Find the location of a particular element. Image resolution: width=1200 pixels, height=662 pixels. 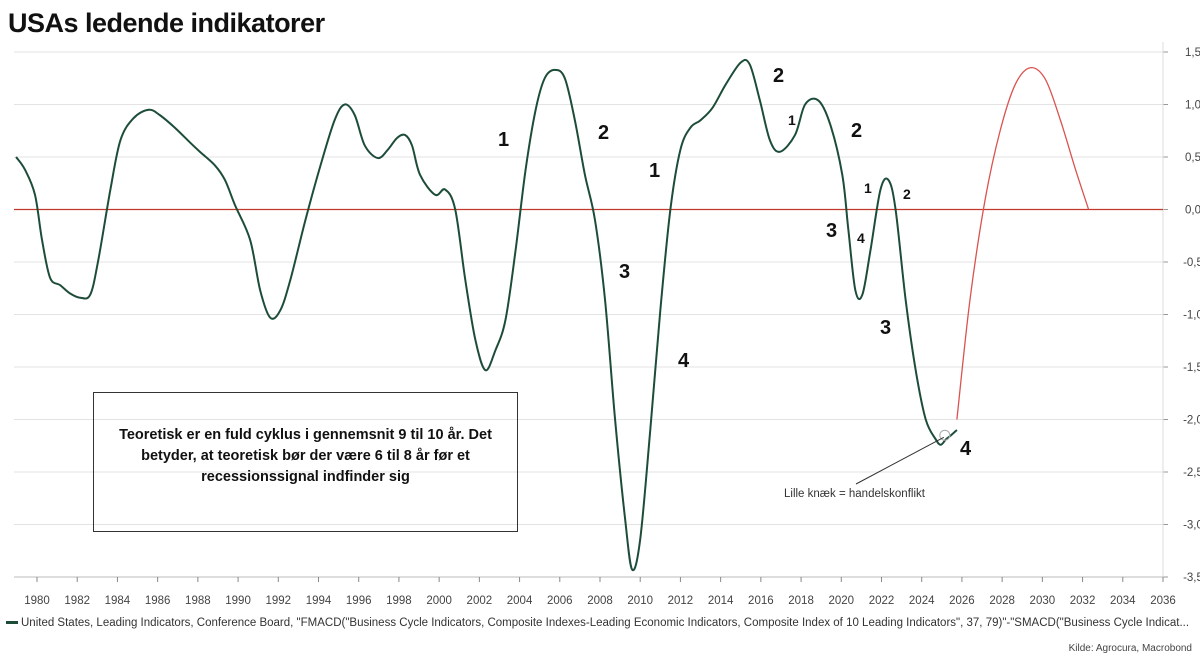

callout-label: Lille knæk = handelskonflikt is located at coordinates (854, 494).